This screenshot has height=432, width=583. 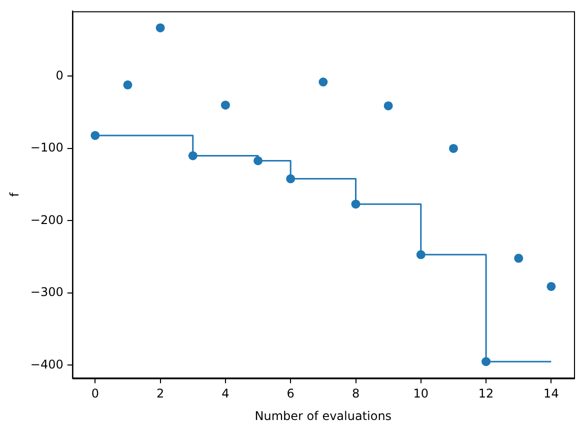 I want to click on y-tick-label: −300, so click(x=47, y=292).